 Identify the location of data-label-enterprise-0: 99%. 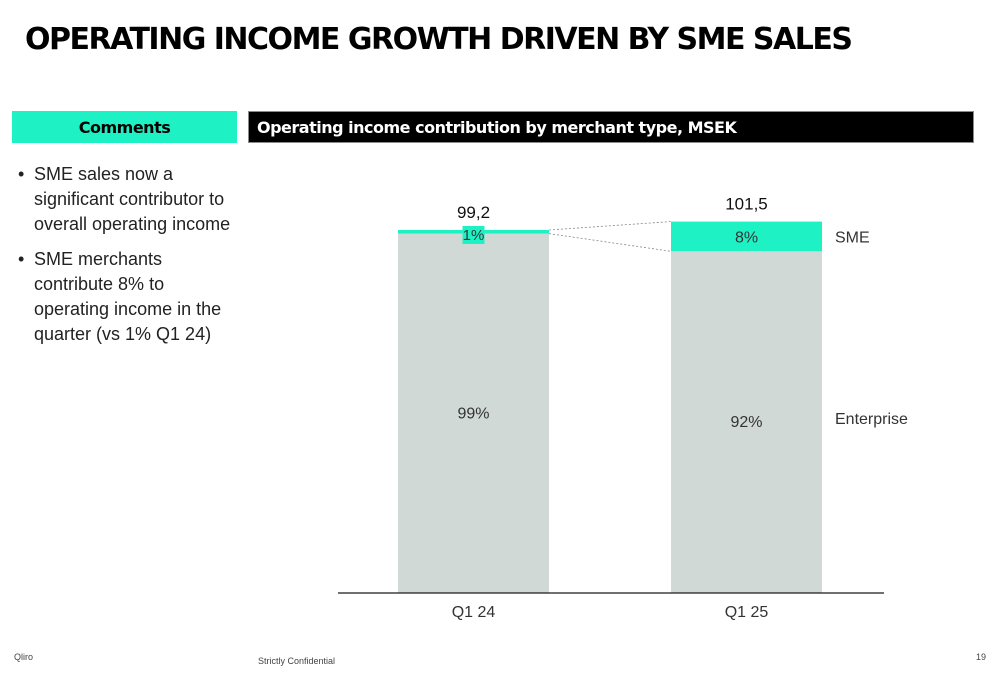
(473, 413).